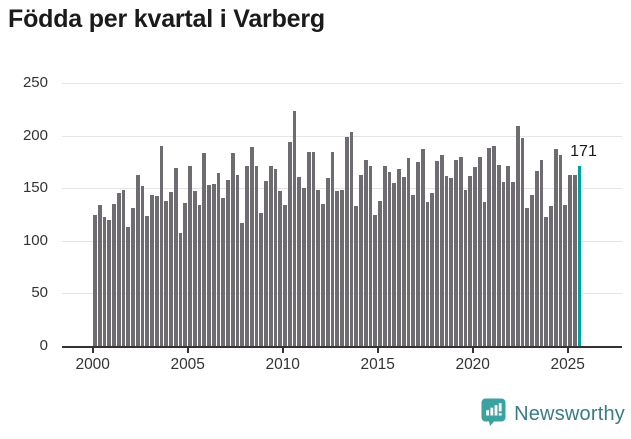 The image size is (631, 439). Describe the element at coordinates (43, 345) in the screenshot. I see `y-axis-tick-label: 0` at that location.